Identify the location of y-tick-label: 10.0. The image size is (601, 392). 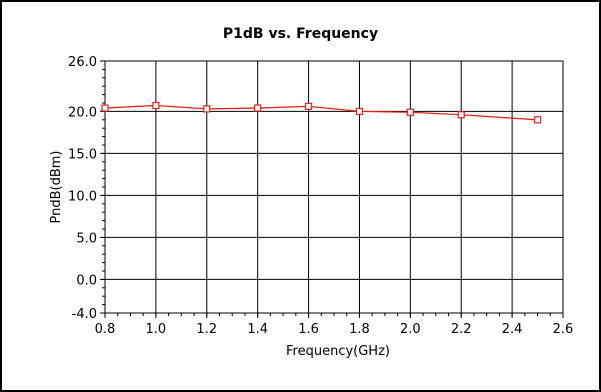
(82, 196).